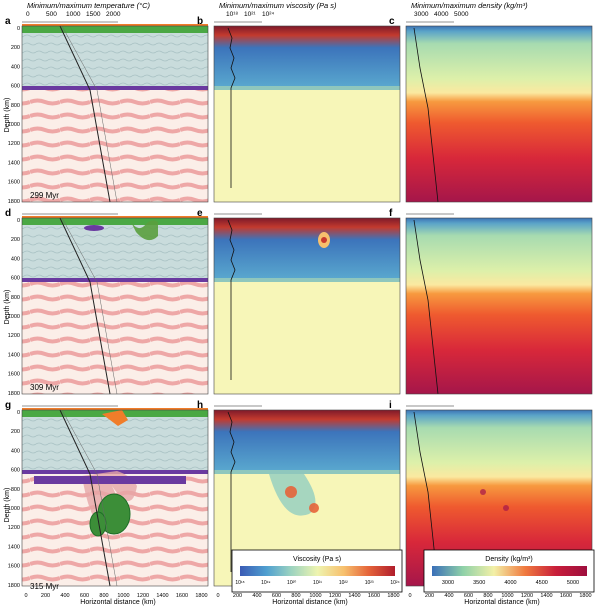 The image size is (600, 608). What do you see at coordinates (479, 583) in the screenshot?
I see `density-tick-label: 3500` at bounding box center [479, 583].